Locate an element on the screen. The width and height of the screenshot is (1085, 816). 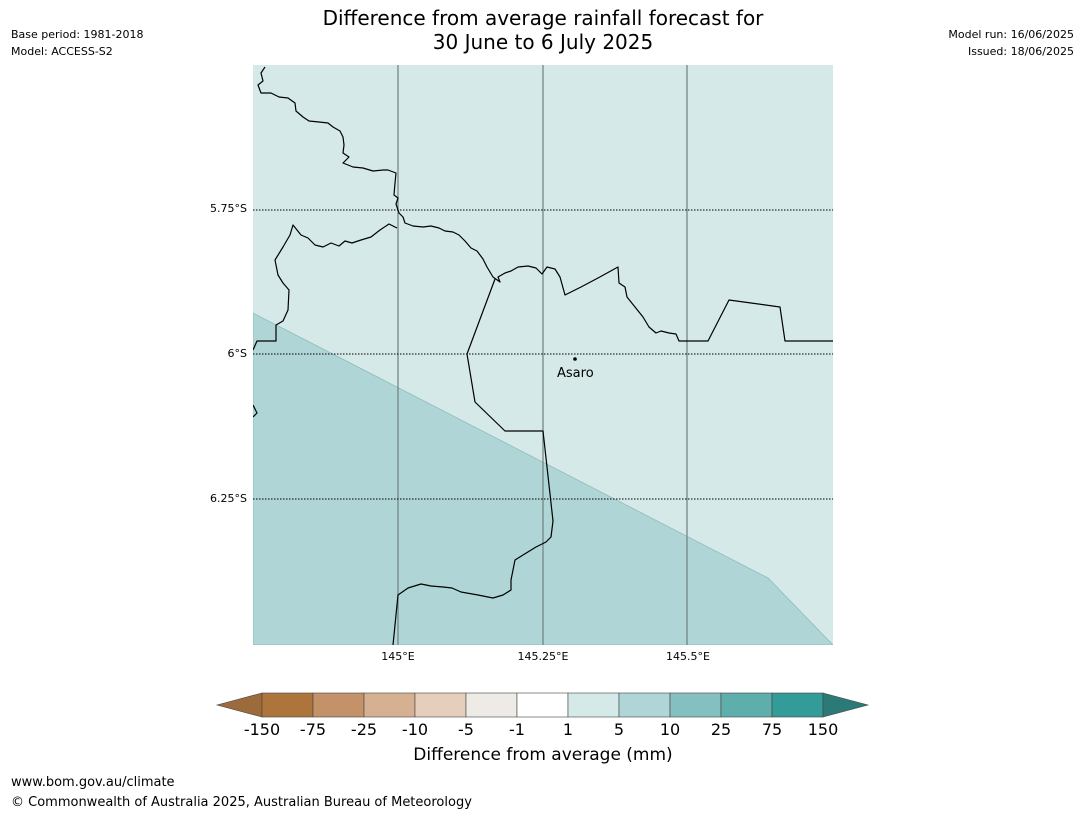
boundary-fragment is located at coordinates (255, 411).